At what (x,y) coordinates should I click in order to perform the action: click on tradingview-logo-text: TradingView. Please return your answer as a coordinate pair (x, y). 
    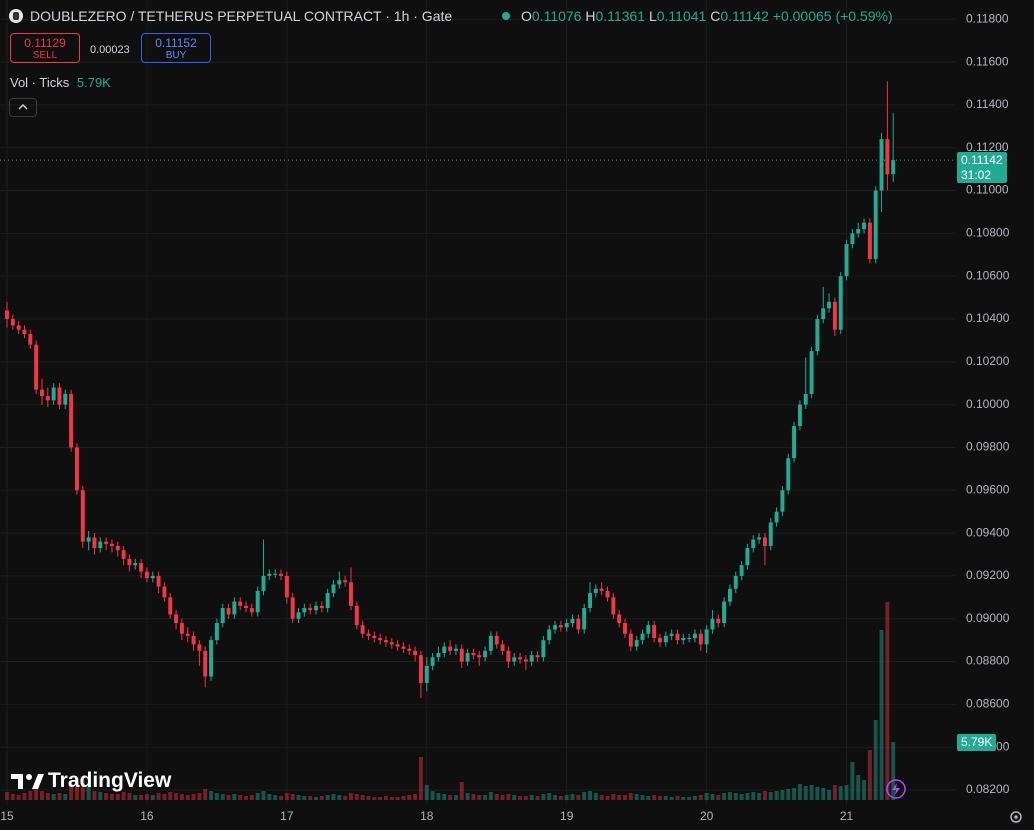
    Looking at the image, I should click on (110, 780).